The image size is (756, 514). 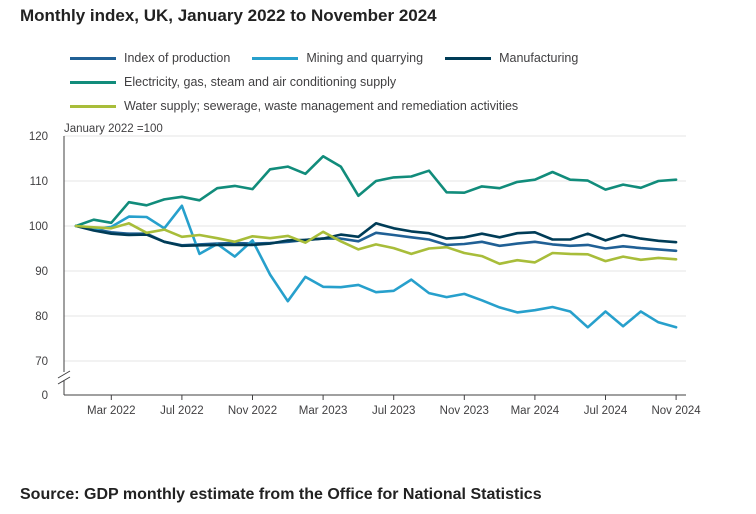 What do you see at coordinates (181, 411) in the screenshot?
I see `x-tick-label: Jul 2022` at bounding box center [181, 411].